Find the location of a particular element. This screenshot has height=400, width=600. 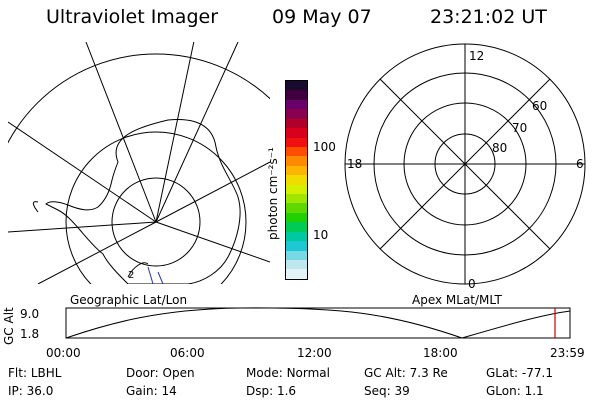

colorbar-tick-100: 100 is located at coordinates (324, 147).